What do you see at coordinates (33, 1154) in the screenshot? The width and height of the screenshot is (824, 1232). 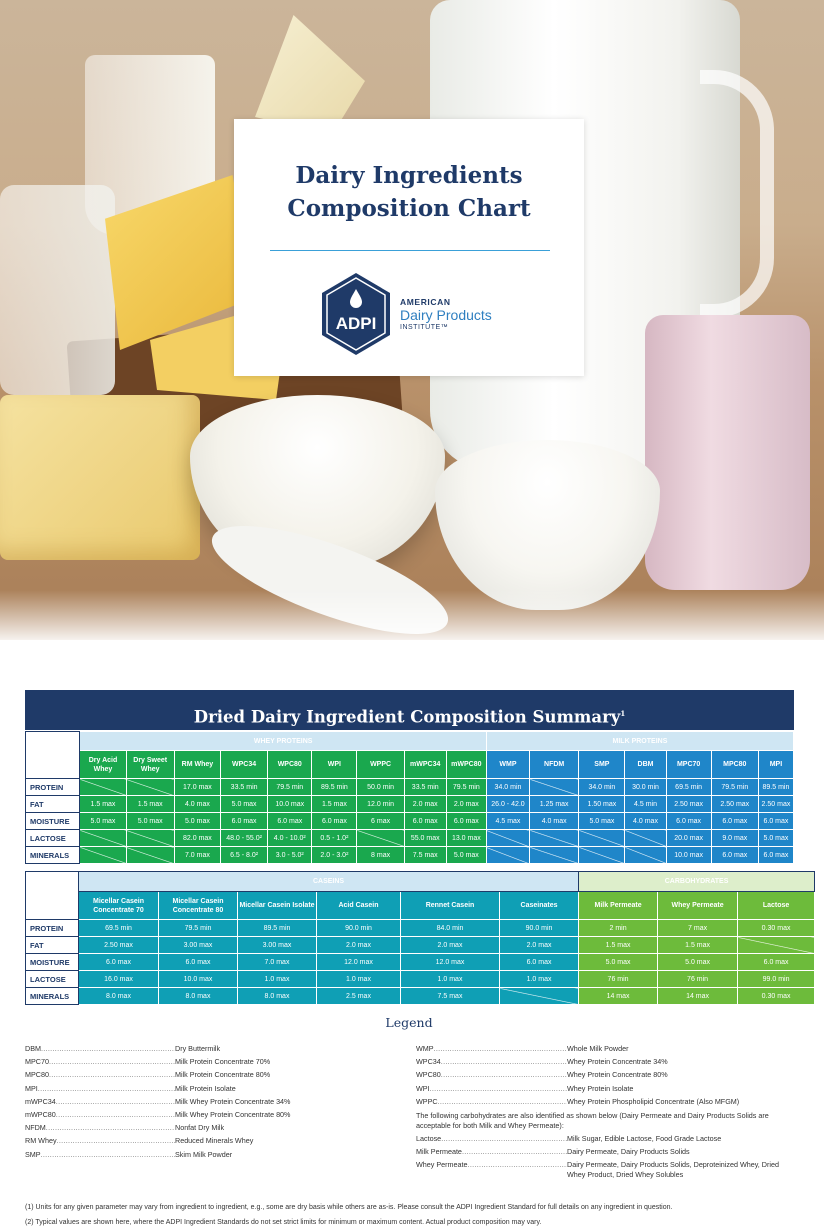 I see `legend-abbreviation: SMP` at bounding box center [33, 1154].